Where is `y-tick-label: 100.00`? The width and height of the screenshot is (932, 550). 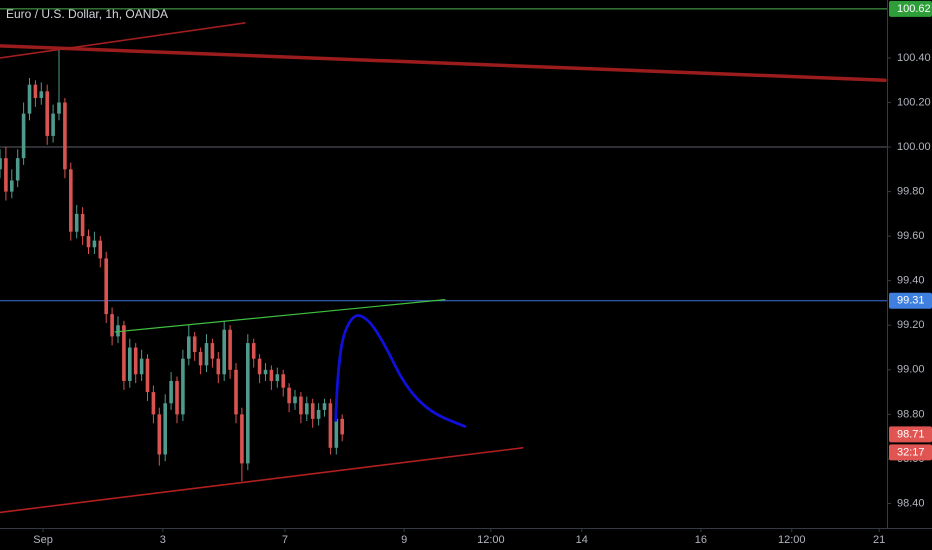 y-tick-label: 100.00 is located at coordinates (914, 147).